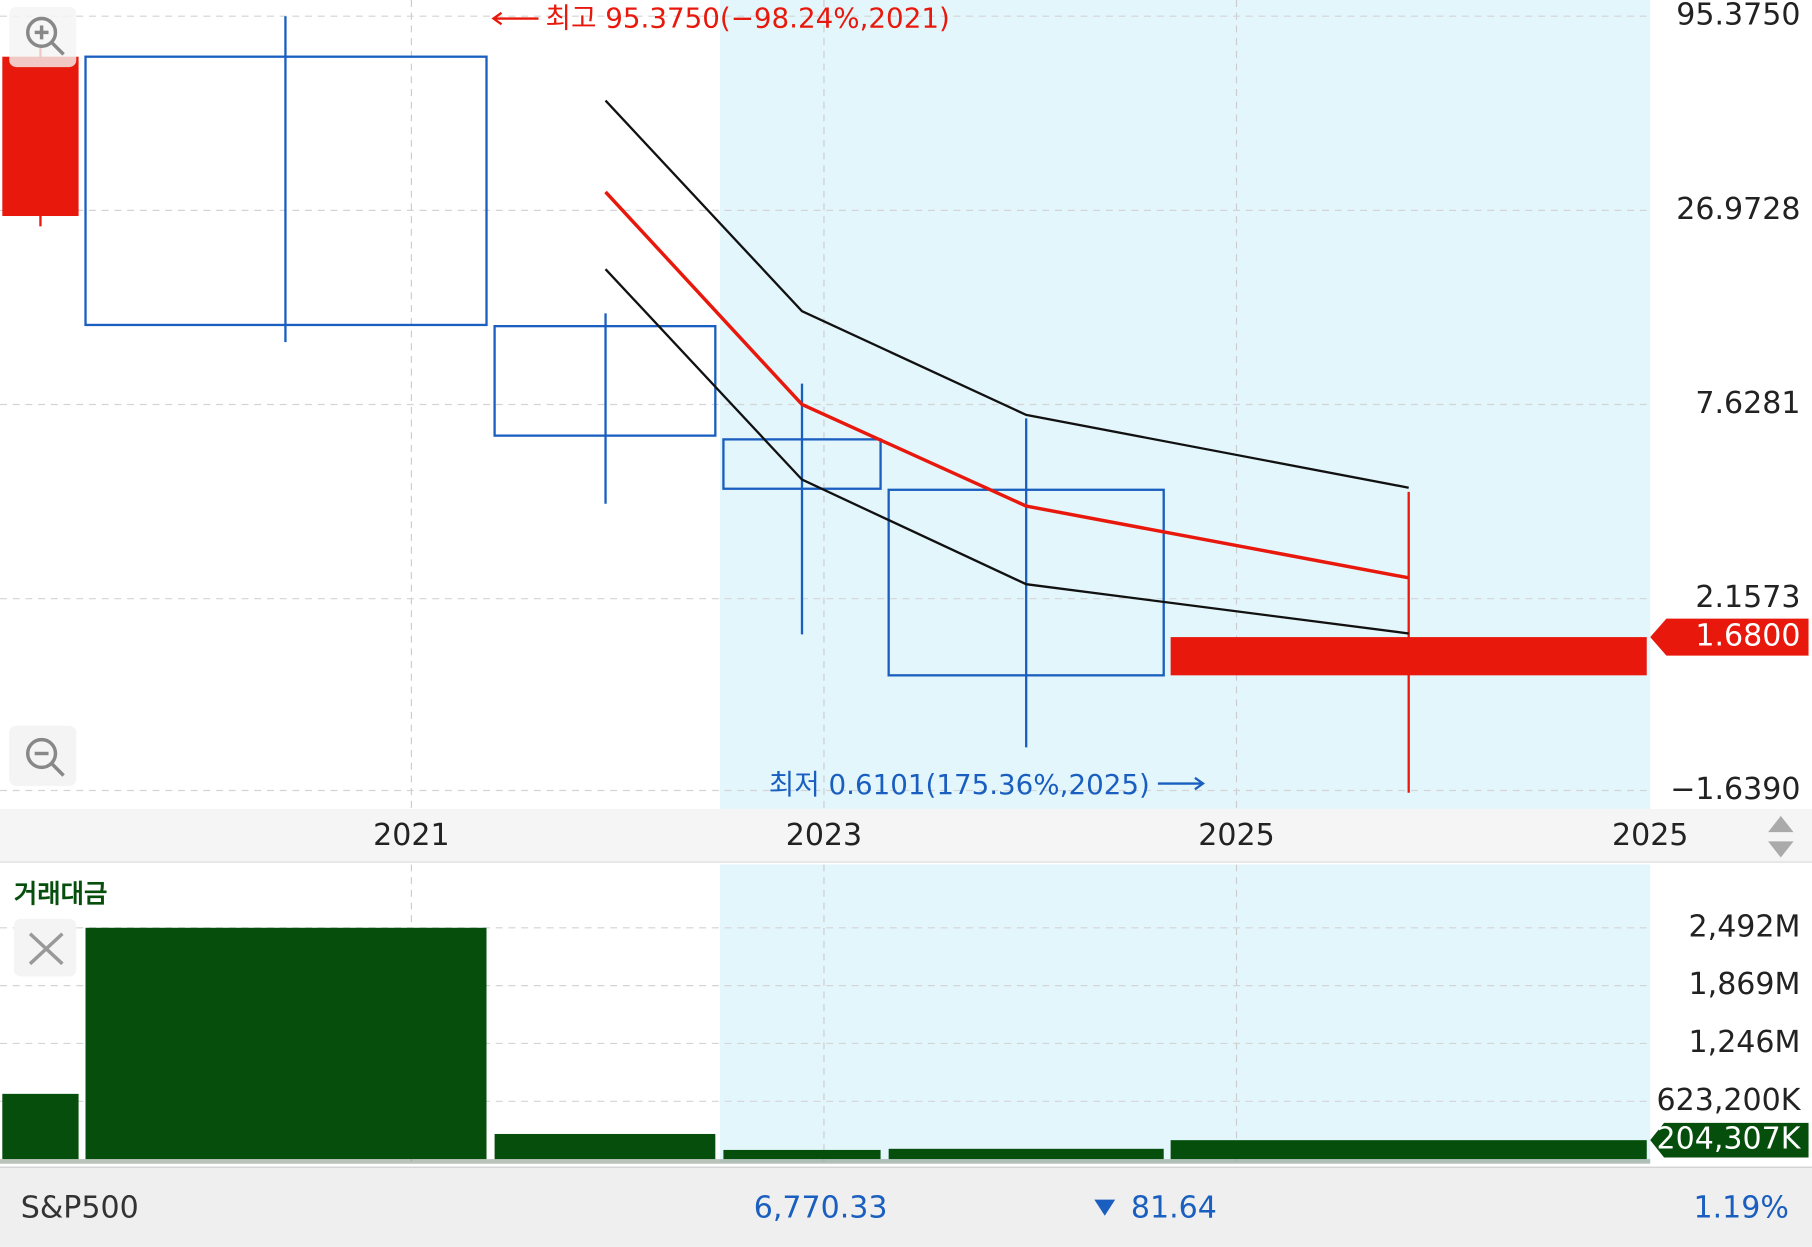 The width and height of the screenshot is (1812, 1247). I want to click on y-tick-label: 26.9728, so click(1738, 209).